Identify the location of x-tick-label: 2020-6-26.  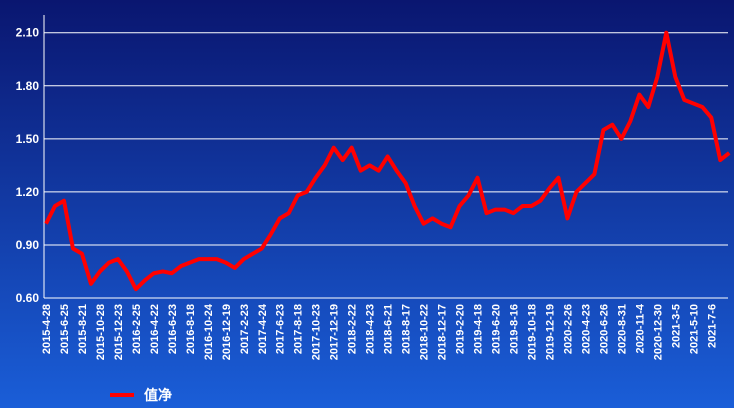
(604, 329).